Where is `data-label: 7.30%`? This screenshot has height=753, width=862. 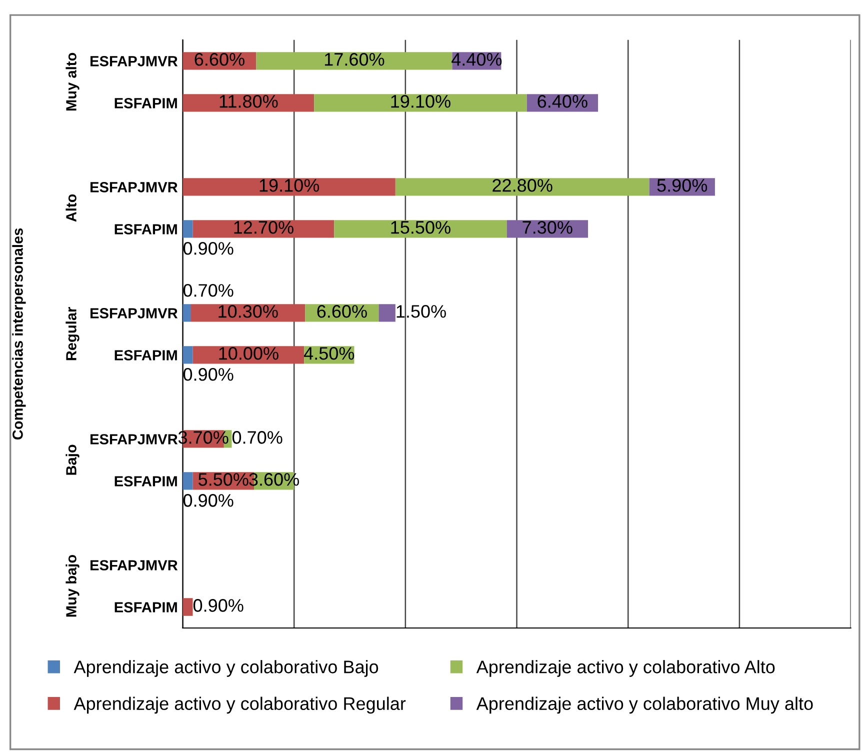 data-label: 7.30% is located at coordinates (547, 227).